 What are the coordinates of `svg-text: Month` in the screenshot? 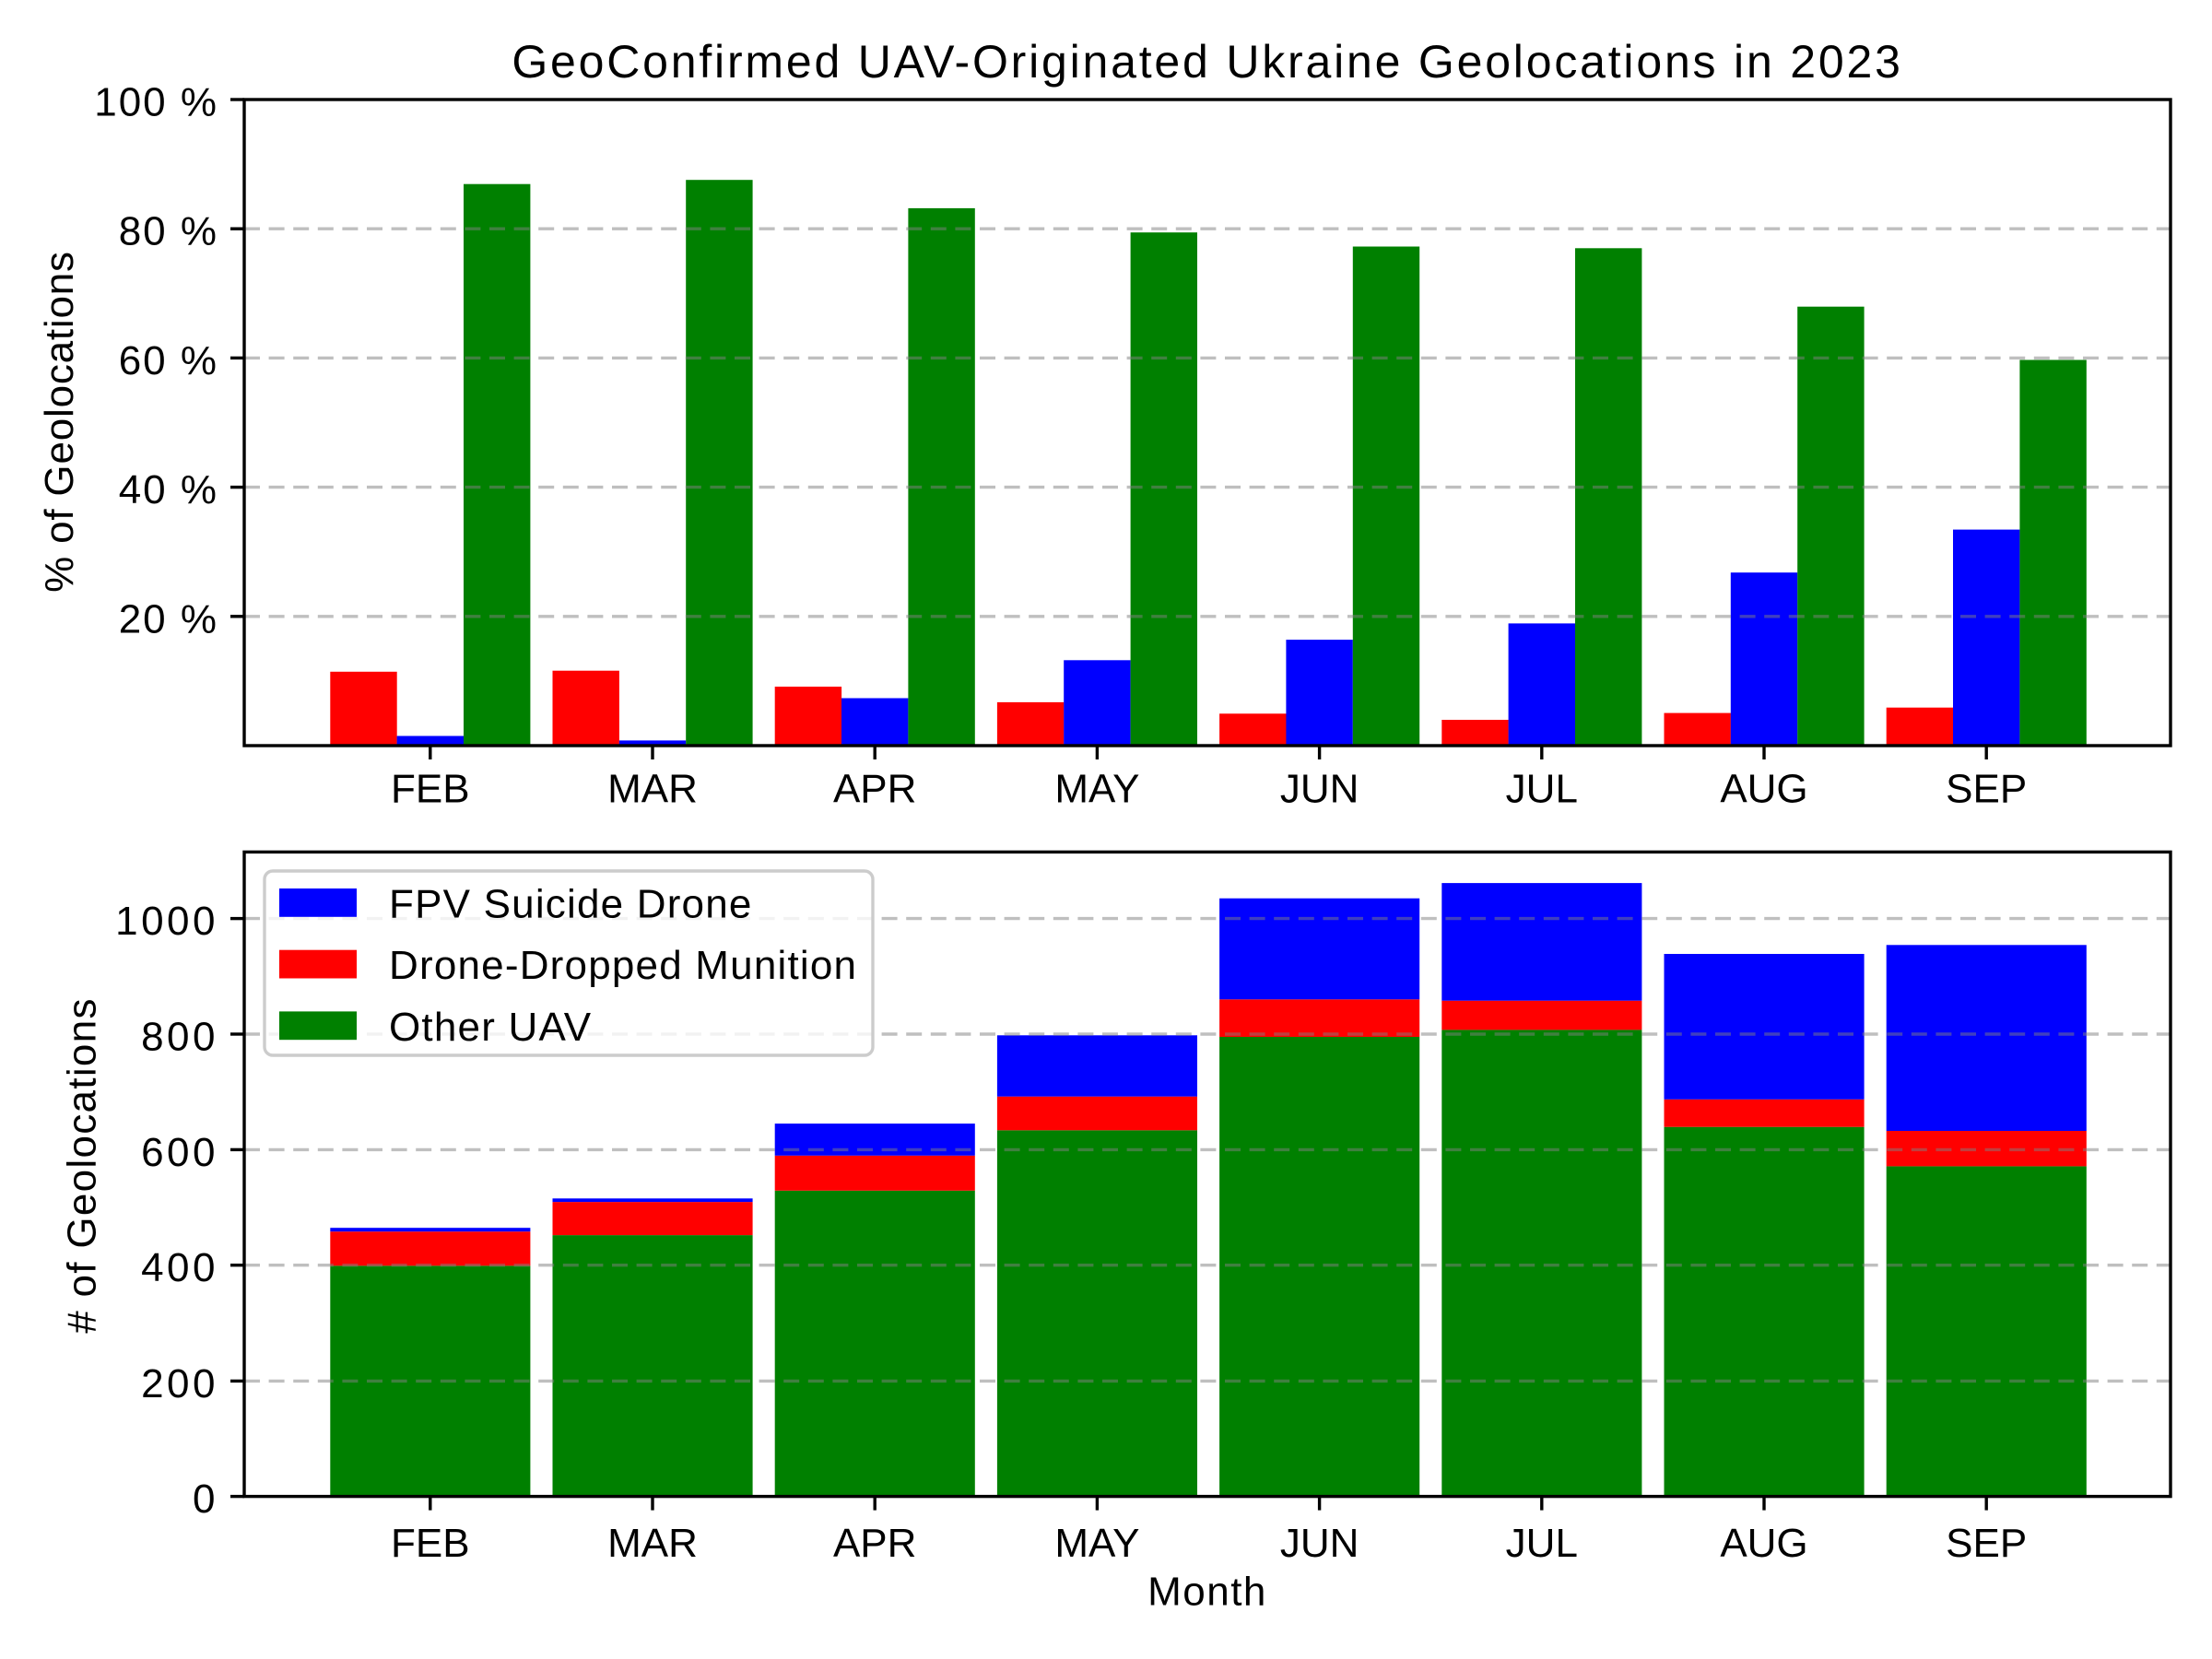 It's located at (1207, 1592).